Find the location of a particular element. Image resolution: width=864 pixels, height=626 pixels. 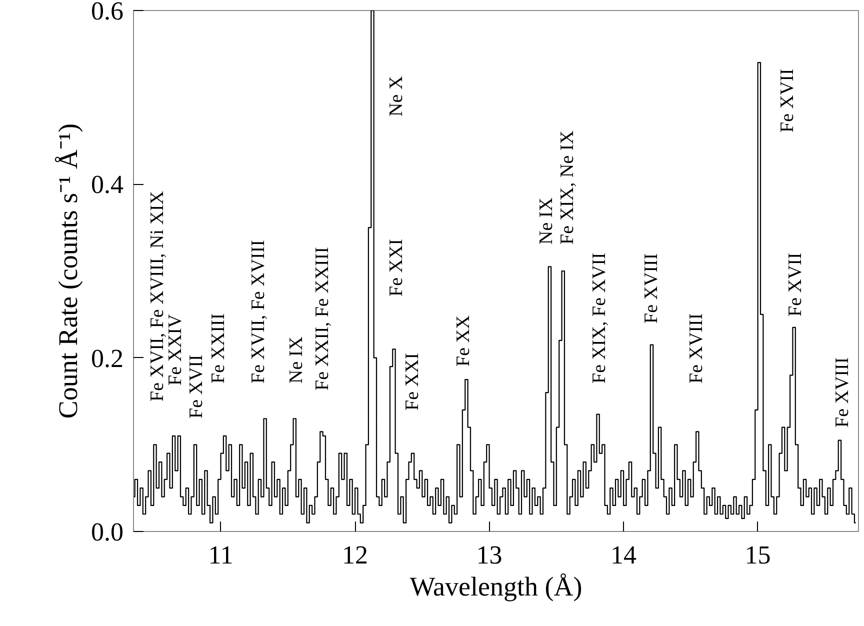

y-tick-label: 0.0 is located at coordinates (107, 532).